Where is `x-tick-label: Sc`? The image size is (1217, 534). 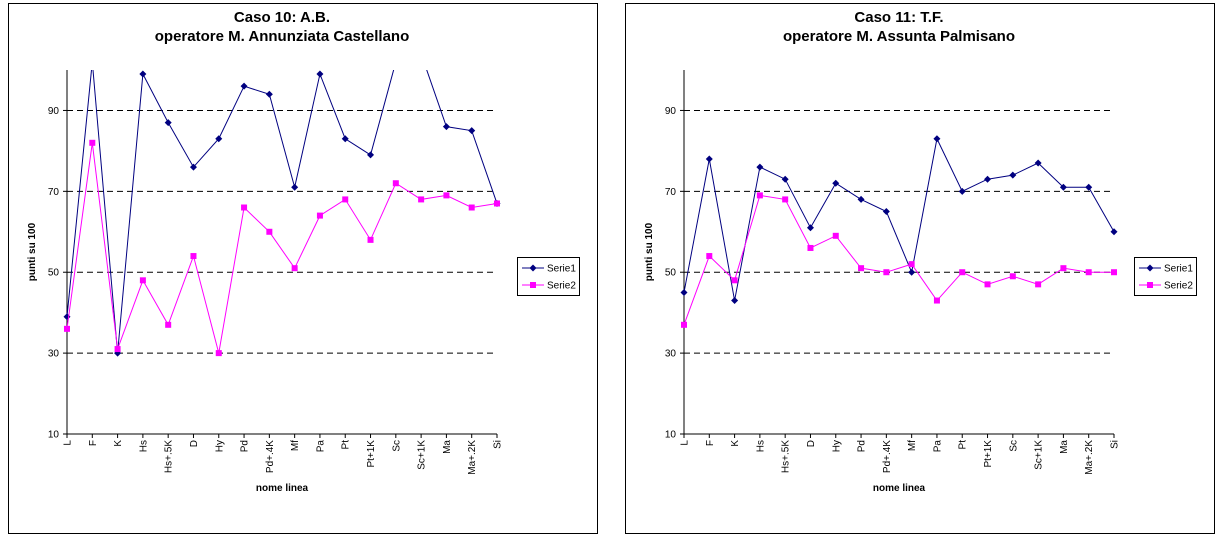 x-tick-label: Sc is located at coordinates (1013, 446).